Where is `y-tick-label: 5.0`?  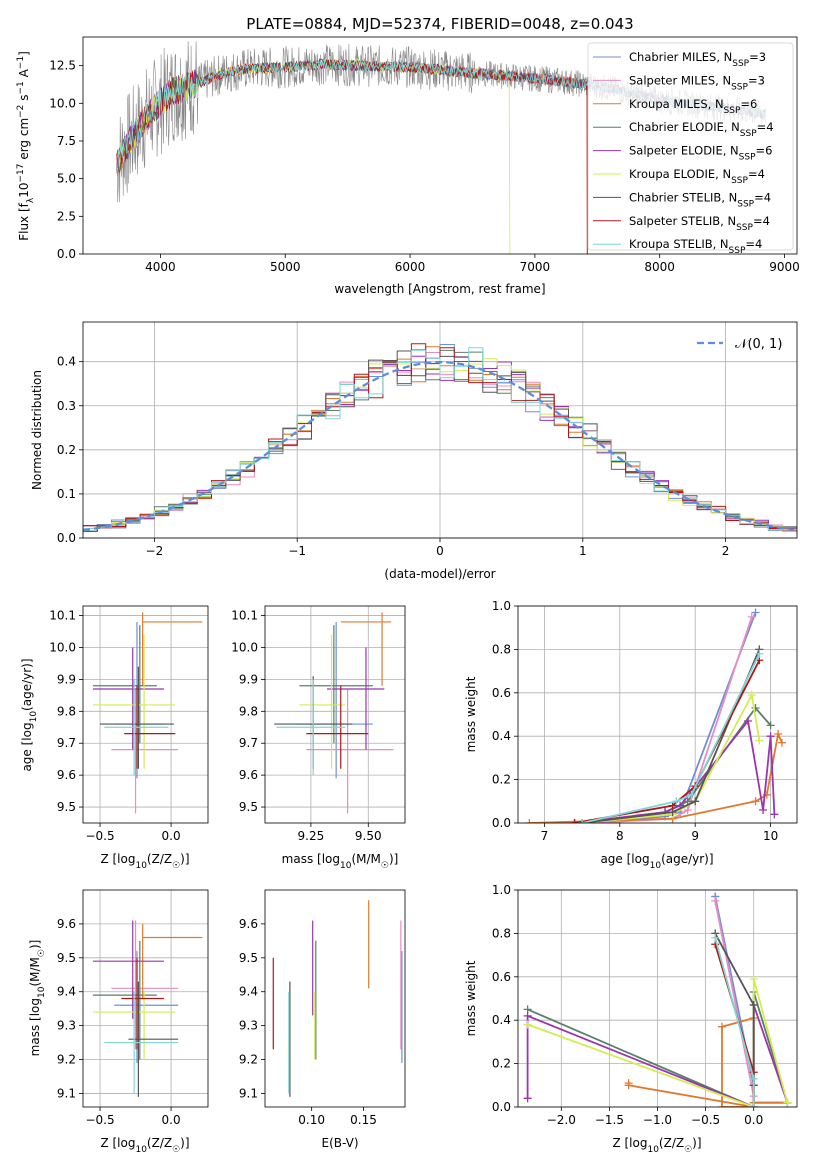 y-tick-label: 5.0 is located at coordinates (66, 179).